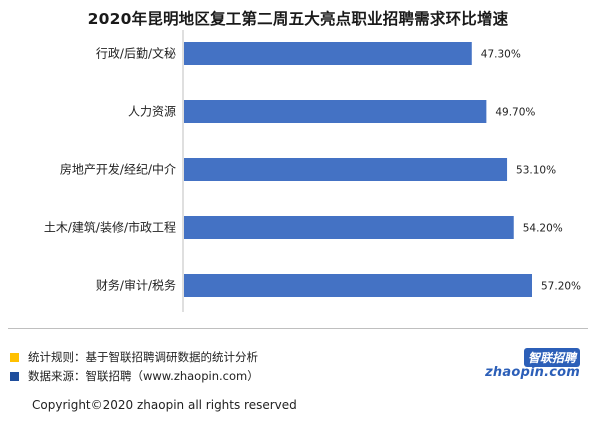 The width and height of the screenshot is (596, 421). Describe the element at coordinates (298, 328) in the screenshot. I see `divider` at that location.